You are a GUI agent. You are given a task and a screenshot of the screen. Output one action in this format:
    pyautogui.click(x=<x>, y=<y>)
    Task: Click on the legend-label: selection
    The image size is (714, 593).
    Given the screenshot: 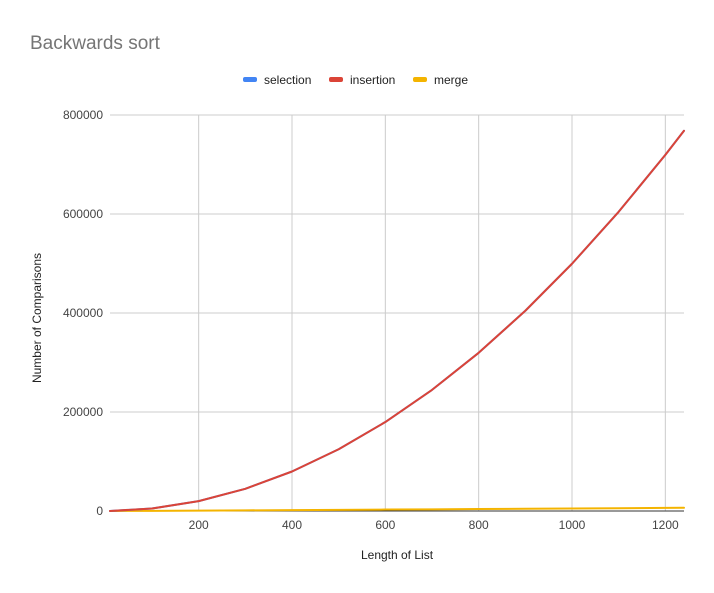 What is the action you would take?
    pyautogui.click(x=287, y=80)
    